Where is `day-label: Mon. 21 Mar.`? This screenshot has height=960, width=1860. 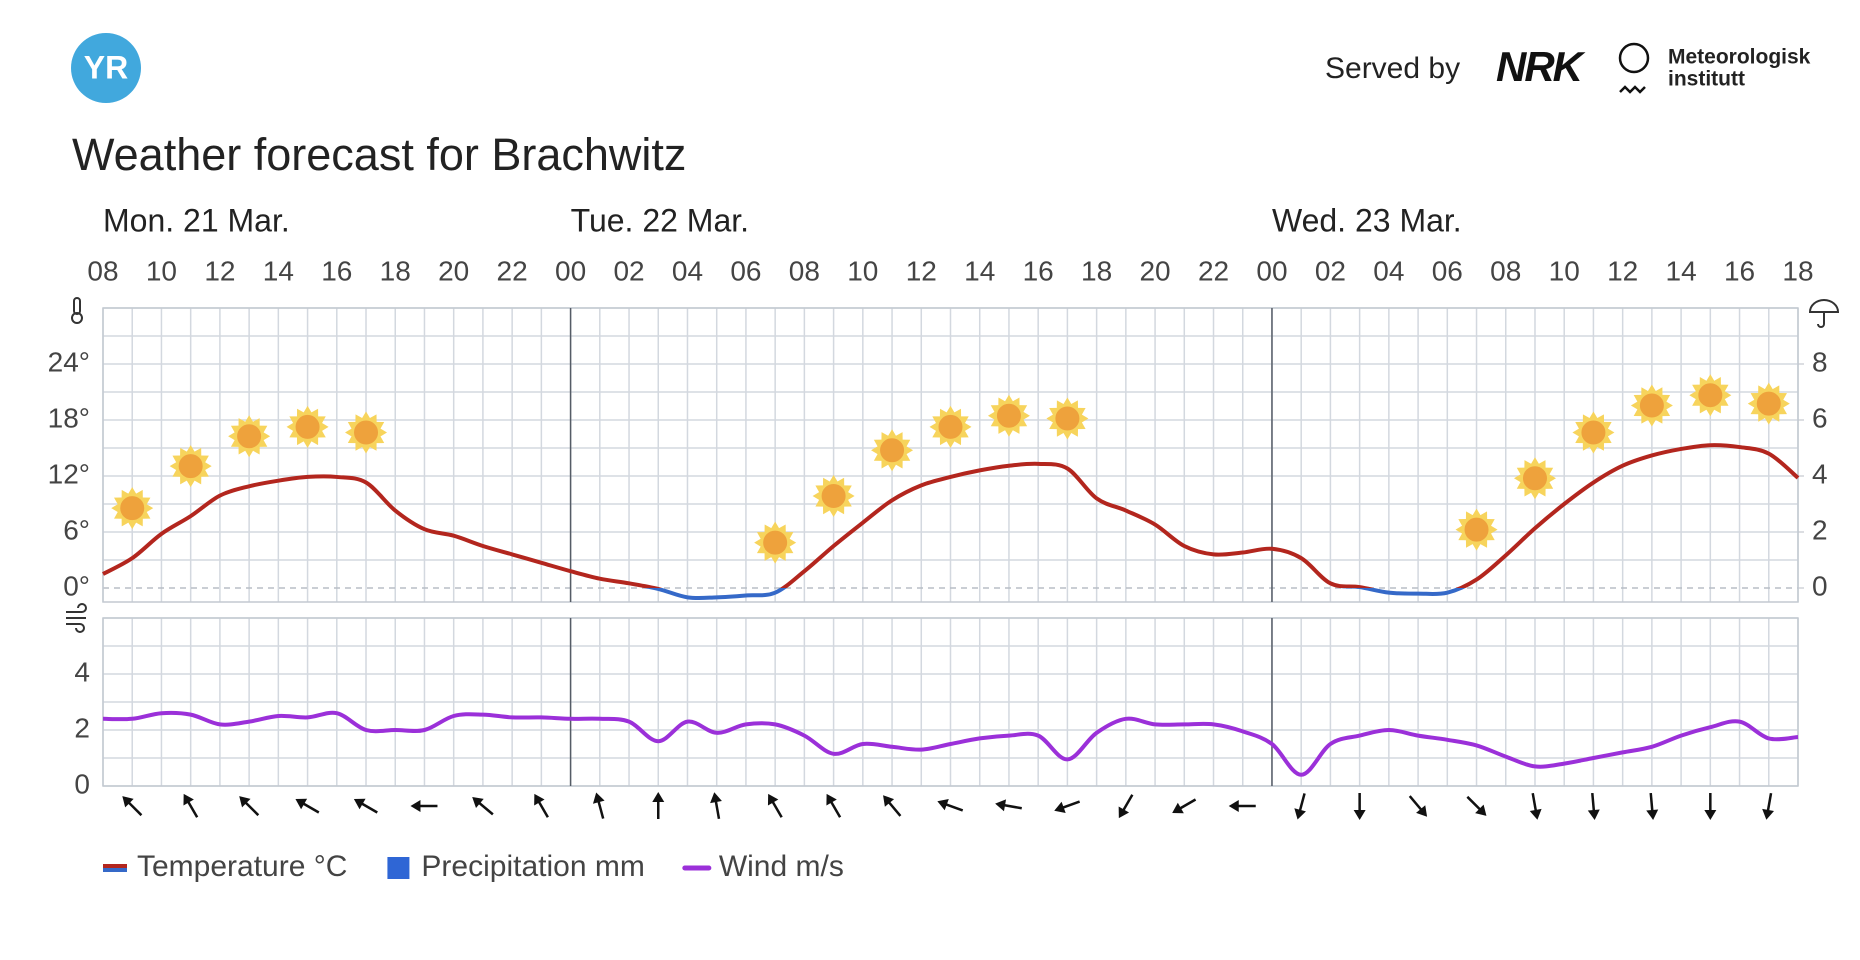 day-label: Mon. 21 Mar. is located at coordinates (196, 220).